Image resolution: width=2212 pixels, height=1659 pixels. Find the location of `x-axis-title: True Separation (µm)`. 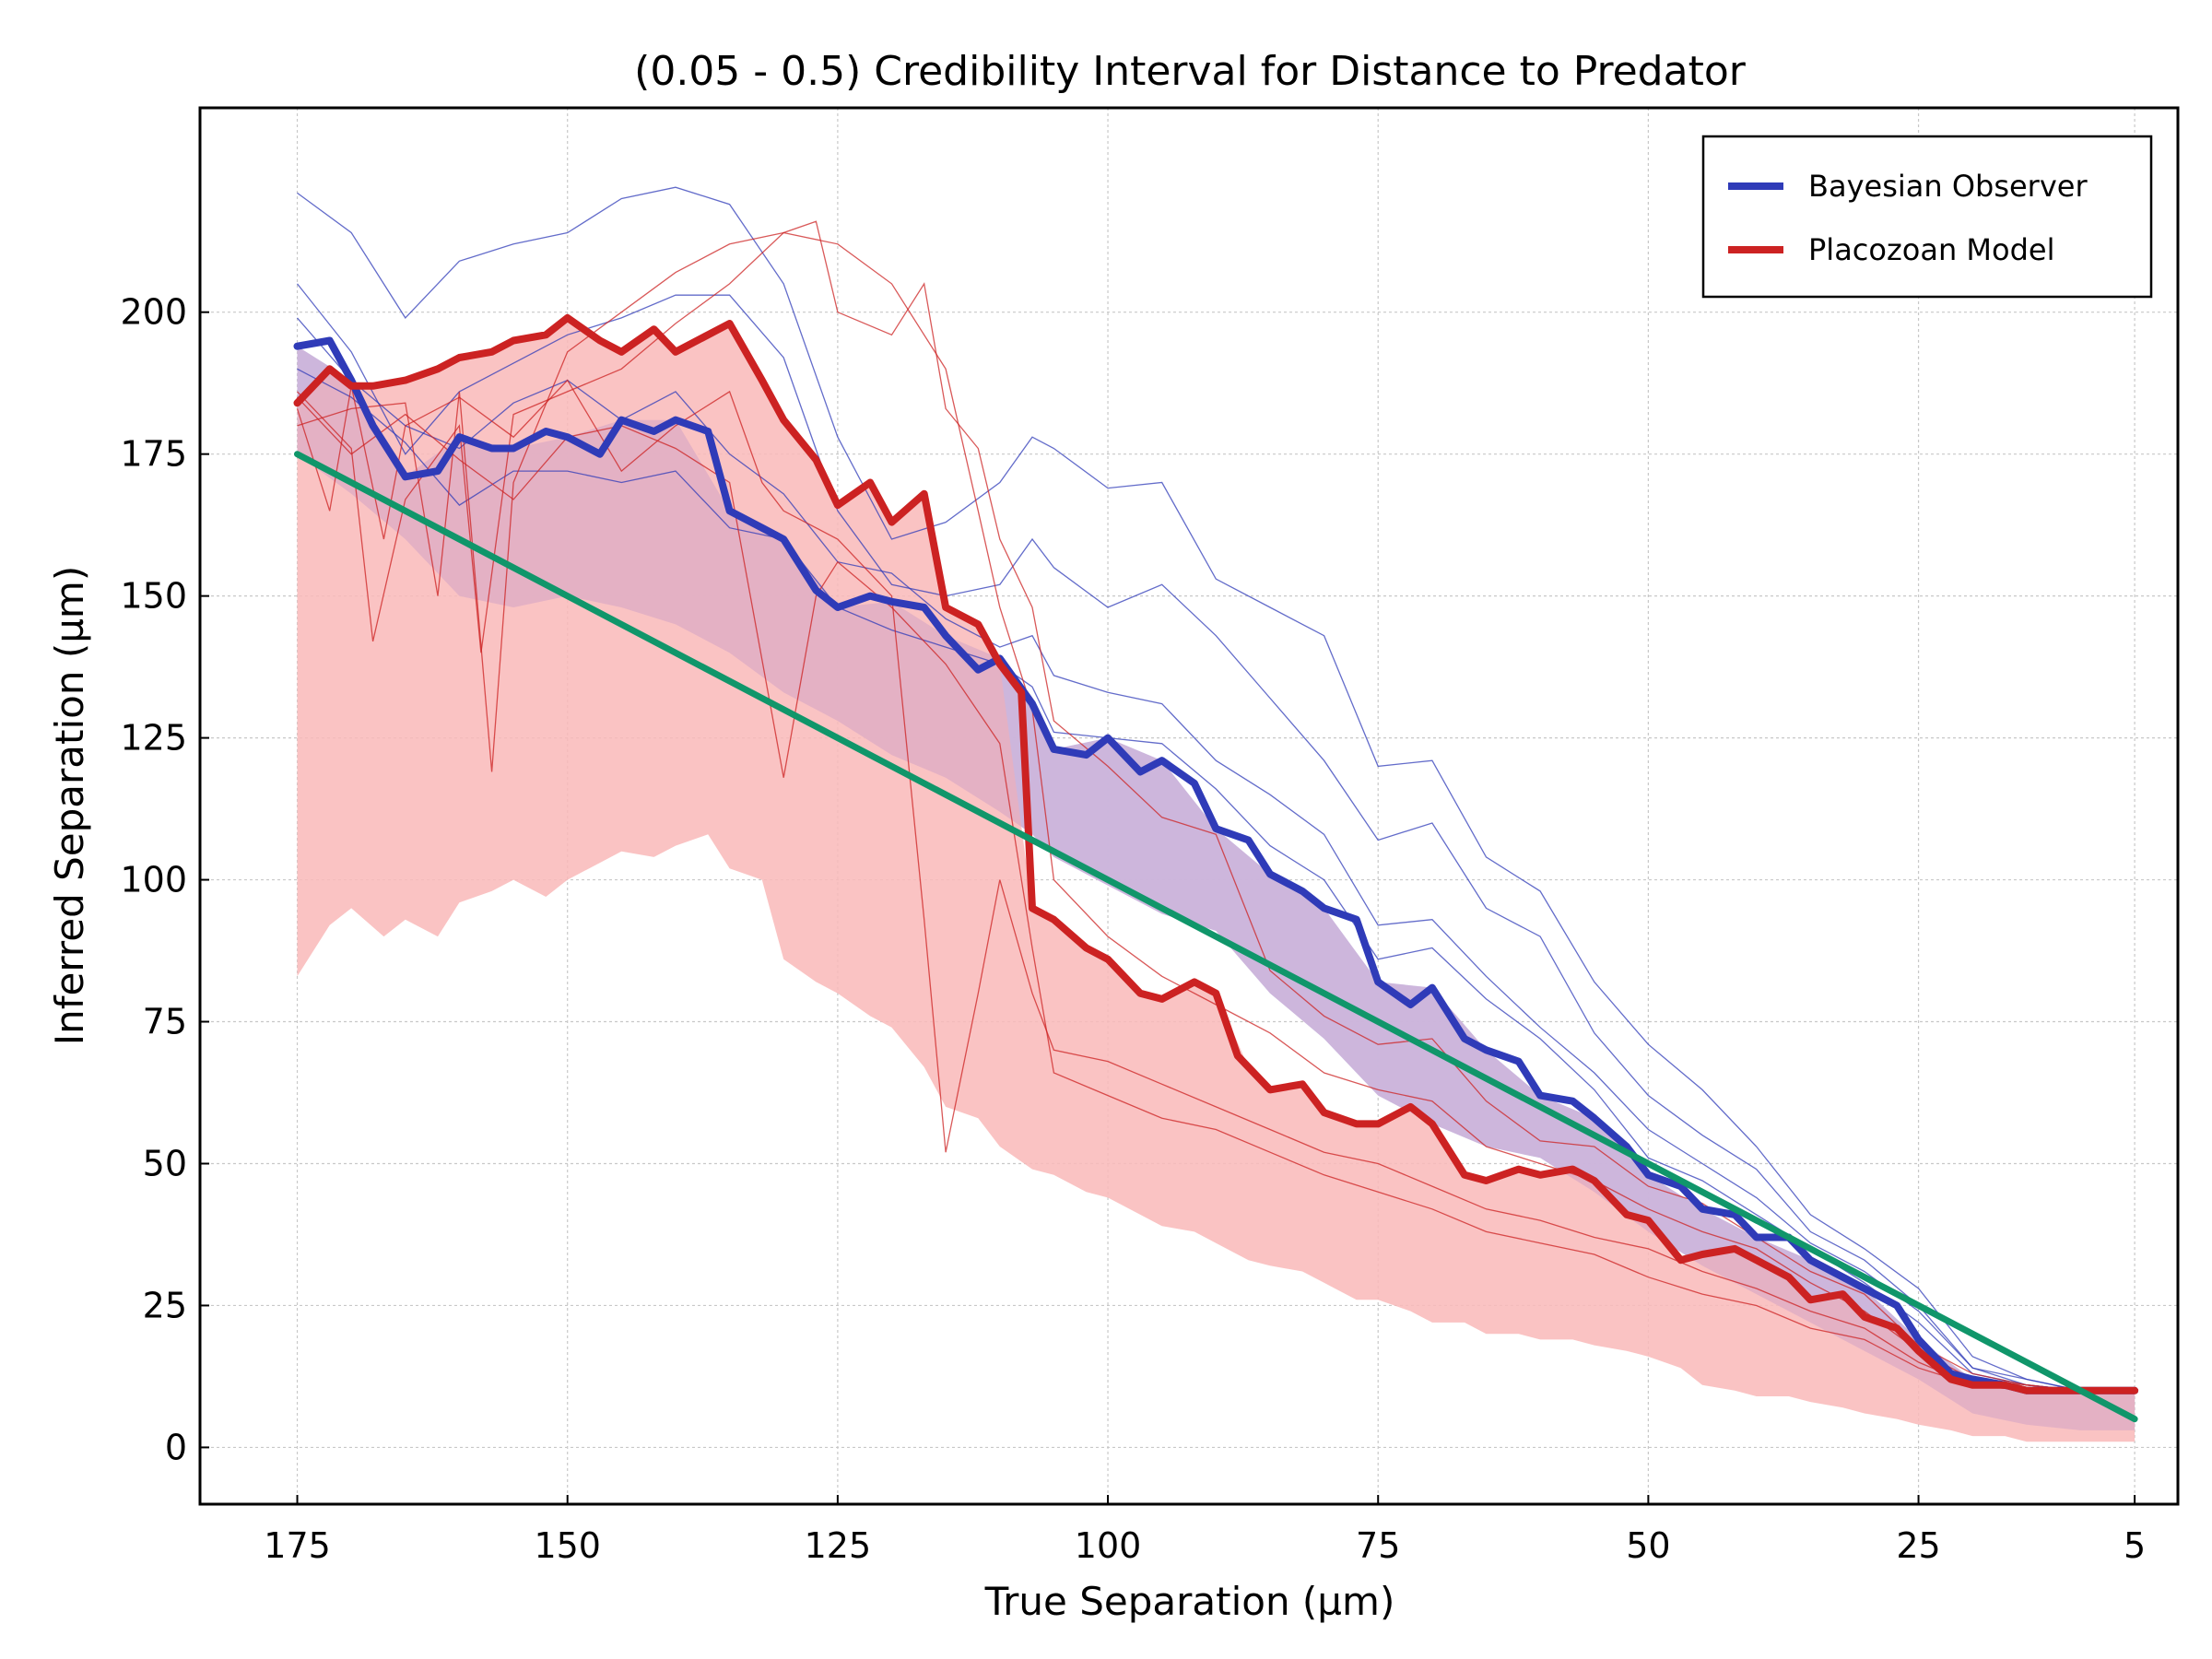

x-axis-title: True Separation (µm) is located at coordinates (1189, 1601).